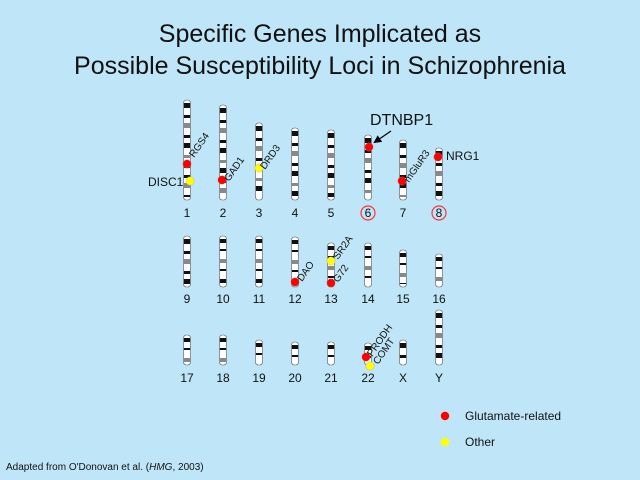 The height and width of the screenshot is (480, 640). What do you see at coordinates (331, 363) in the screenshot?
I see `chromosome-21: 21` at bounding box center [331, 363].